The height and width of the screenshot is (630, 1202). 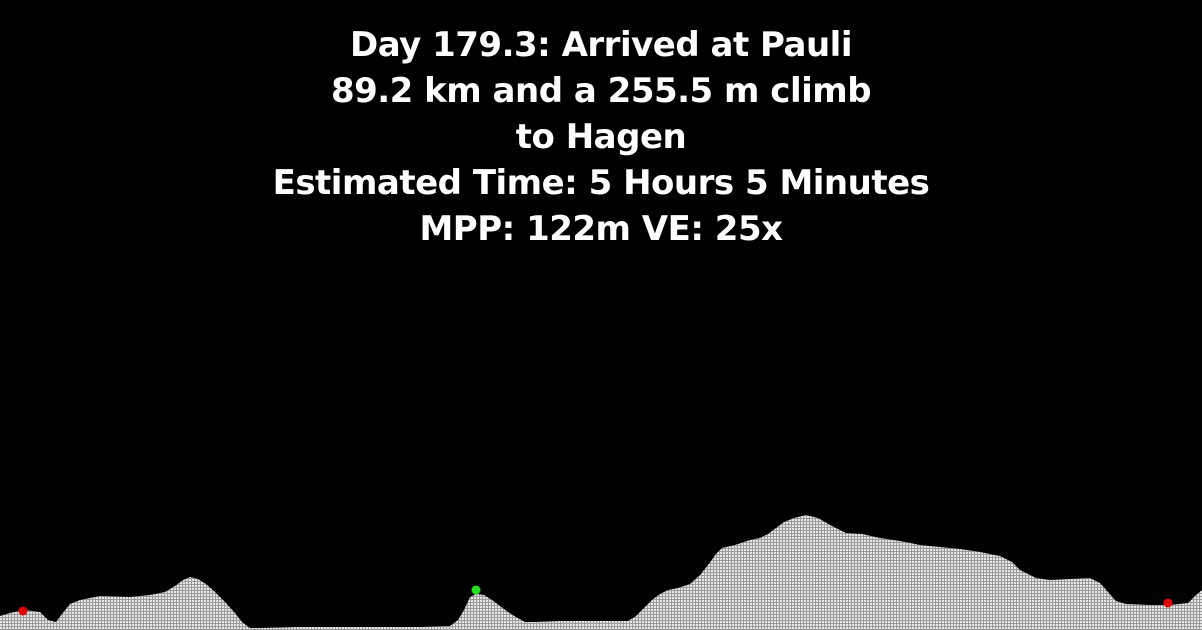 I want to click on day-arrival-text: Day 179.3: Arrived at Pauli, so click(x=601, y=45).